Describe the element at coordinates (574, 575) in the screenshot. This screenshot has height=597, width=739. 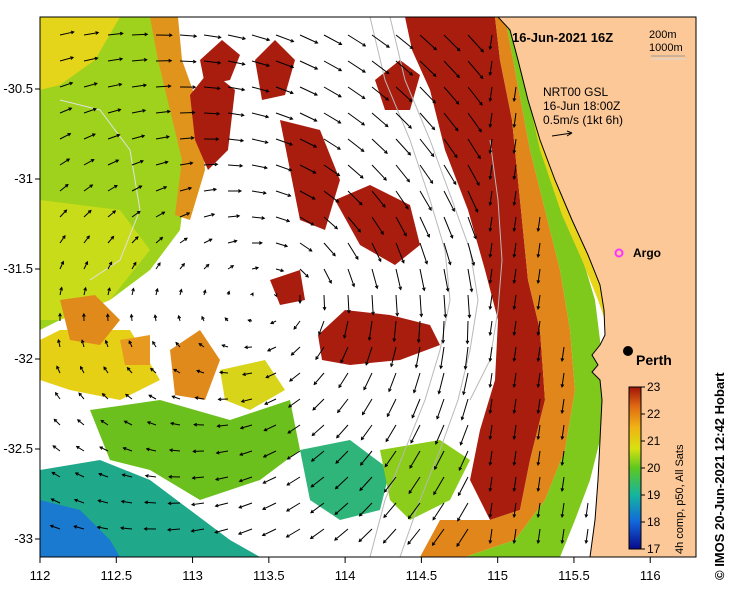
I see `x-tick-label: 115.5` at that location.